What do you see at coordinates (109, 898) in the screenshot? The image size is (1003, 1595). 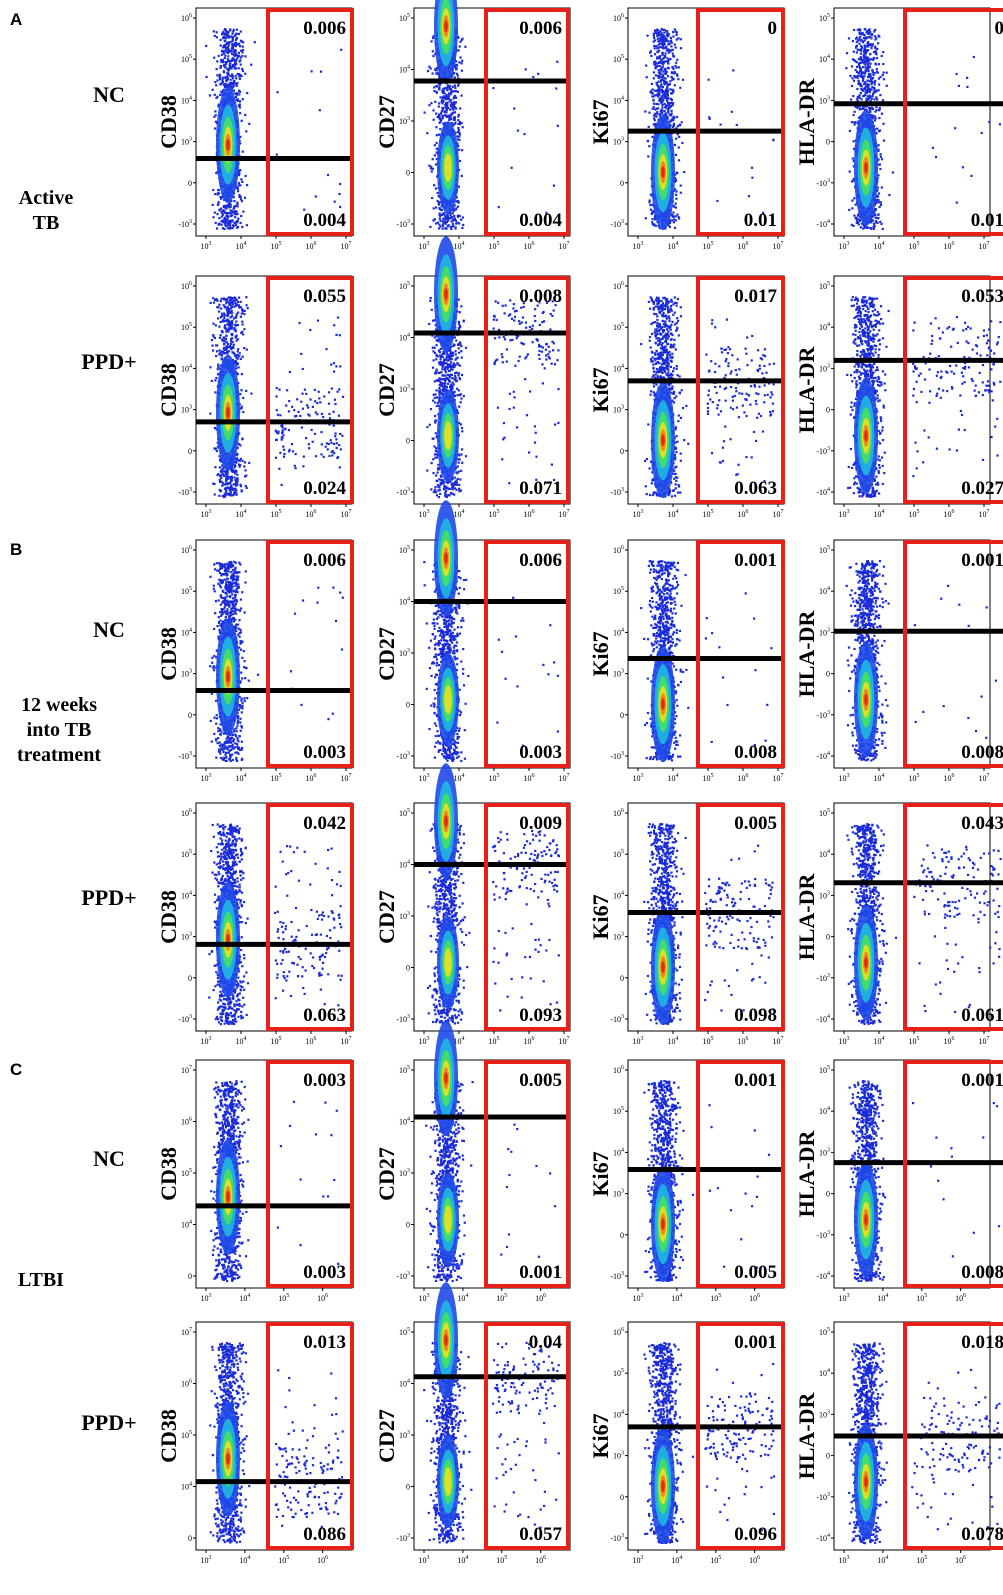 I see `condition-label: PPD+` at bounding box center [109, 898].